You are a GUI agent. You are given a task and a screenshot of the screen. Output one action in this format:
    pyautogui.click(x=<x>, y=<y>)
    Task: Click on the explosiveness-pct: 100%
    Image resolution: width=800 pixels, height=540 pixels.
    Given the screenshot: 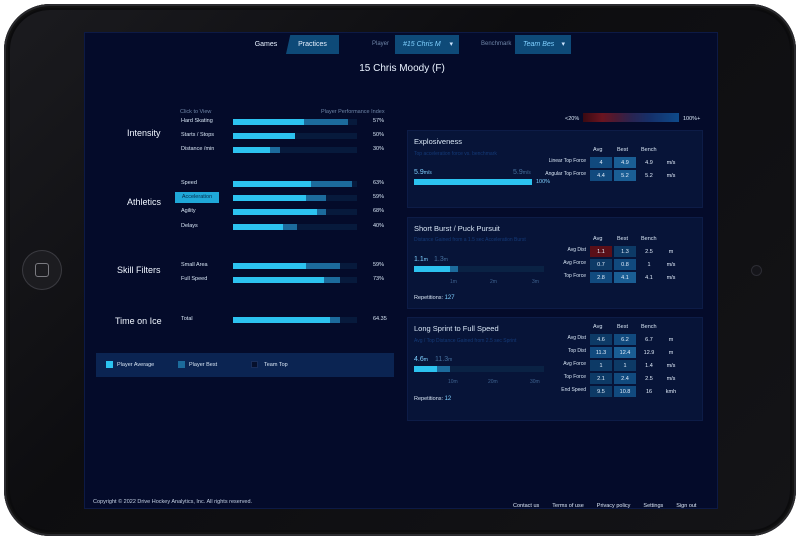 What is the action you would take?
    pyautogui.click(x=543, y=182)
    